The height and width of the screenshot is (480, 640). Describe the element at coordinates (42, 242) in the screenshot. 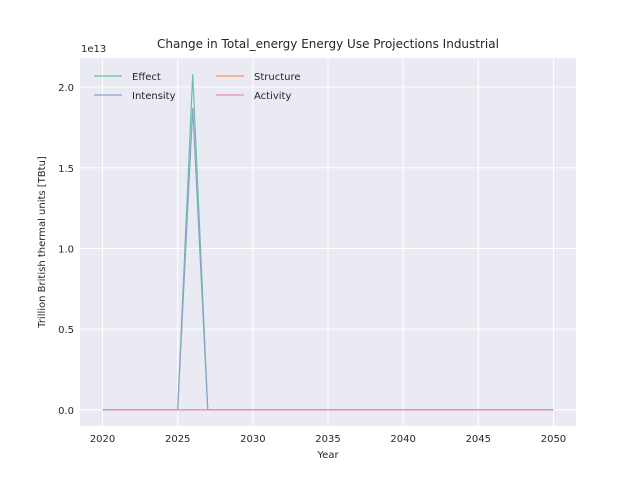

I see `y-axis-label: Trillion British thermal units [TBtu]` at that location.